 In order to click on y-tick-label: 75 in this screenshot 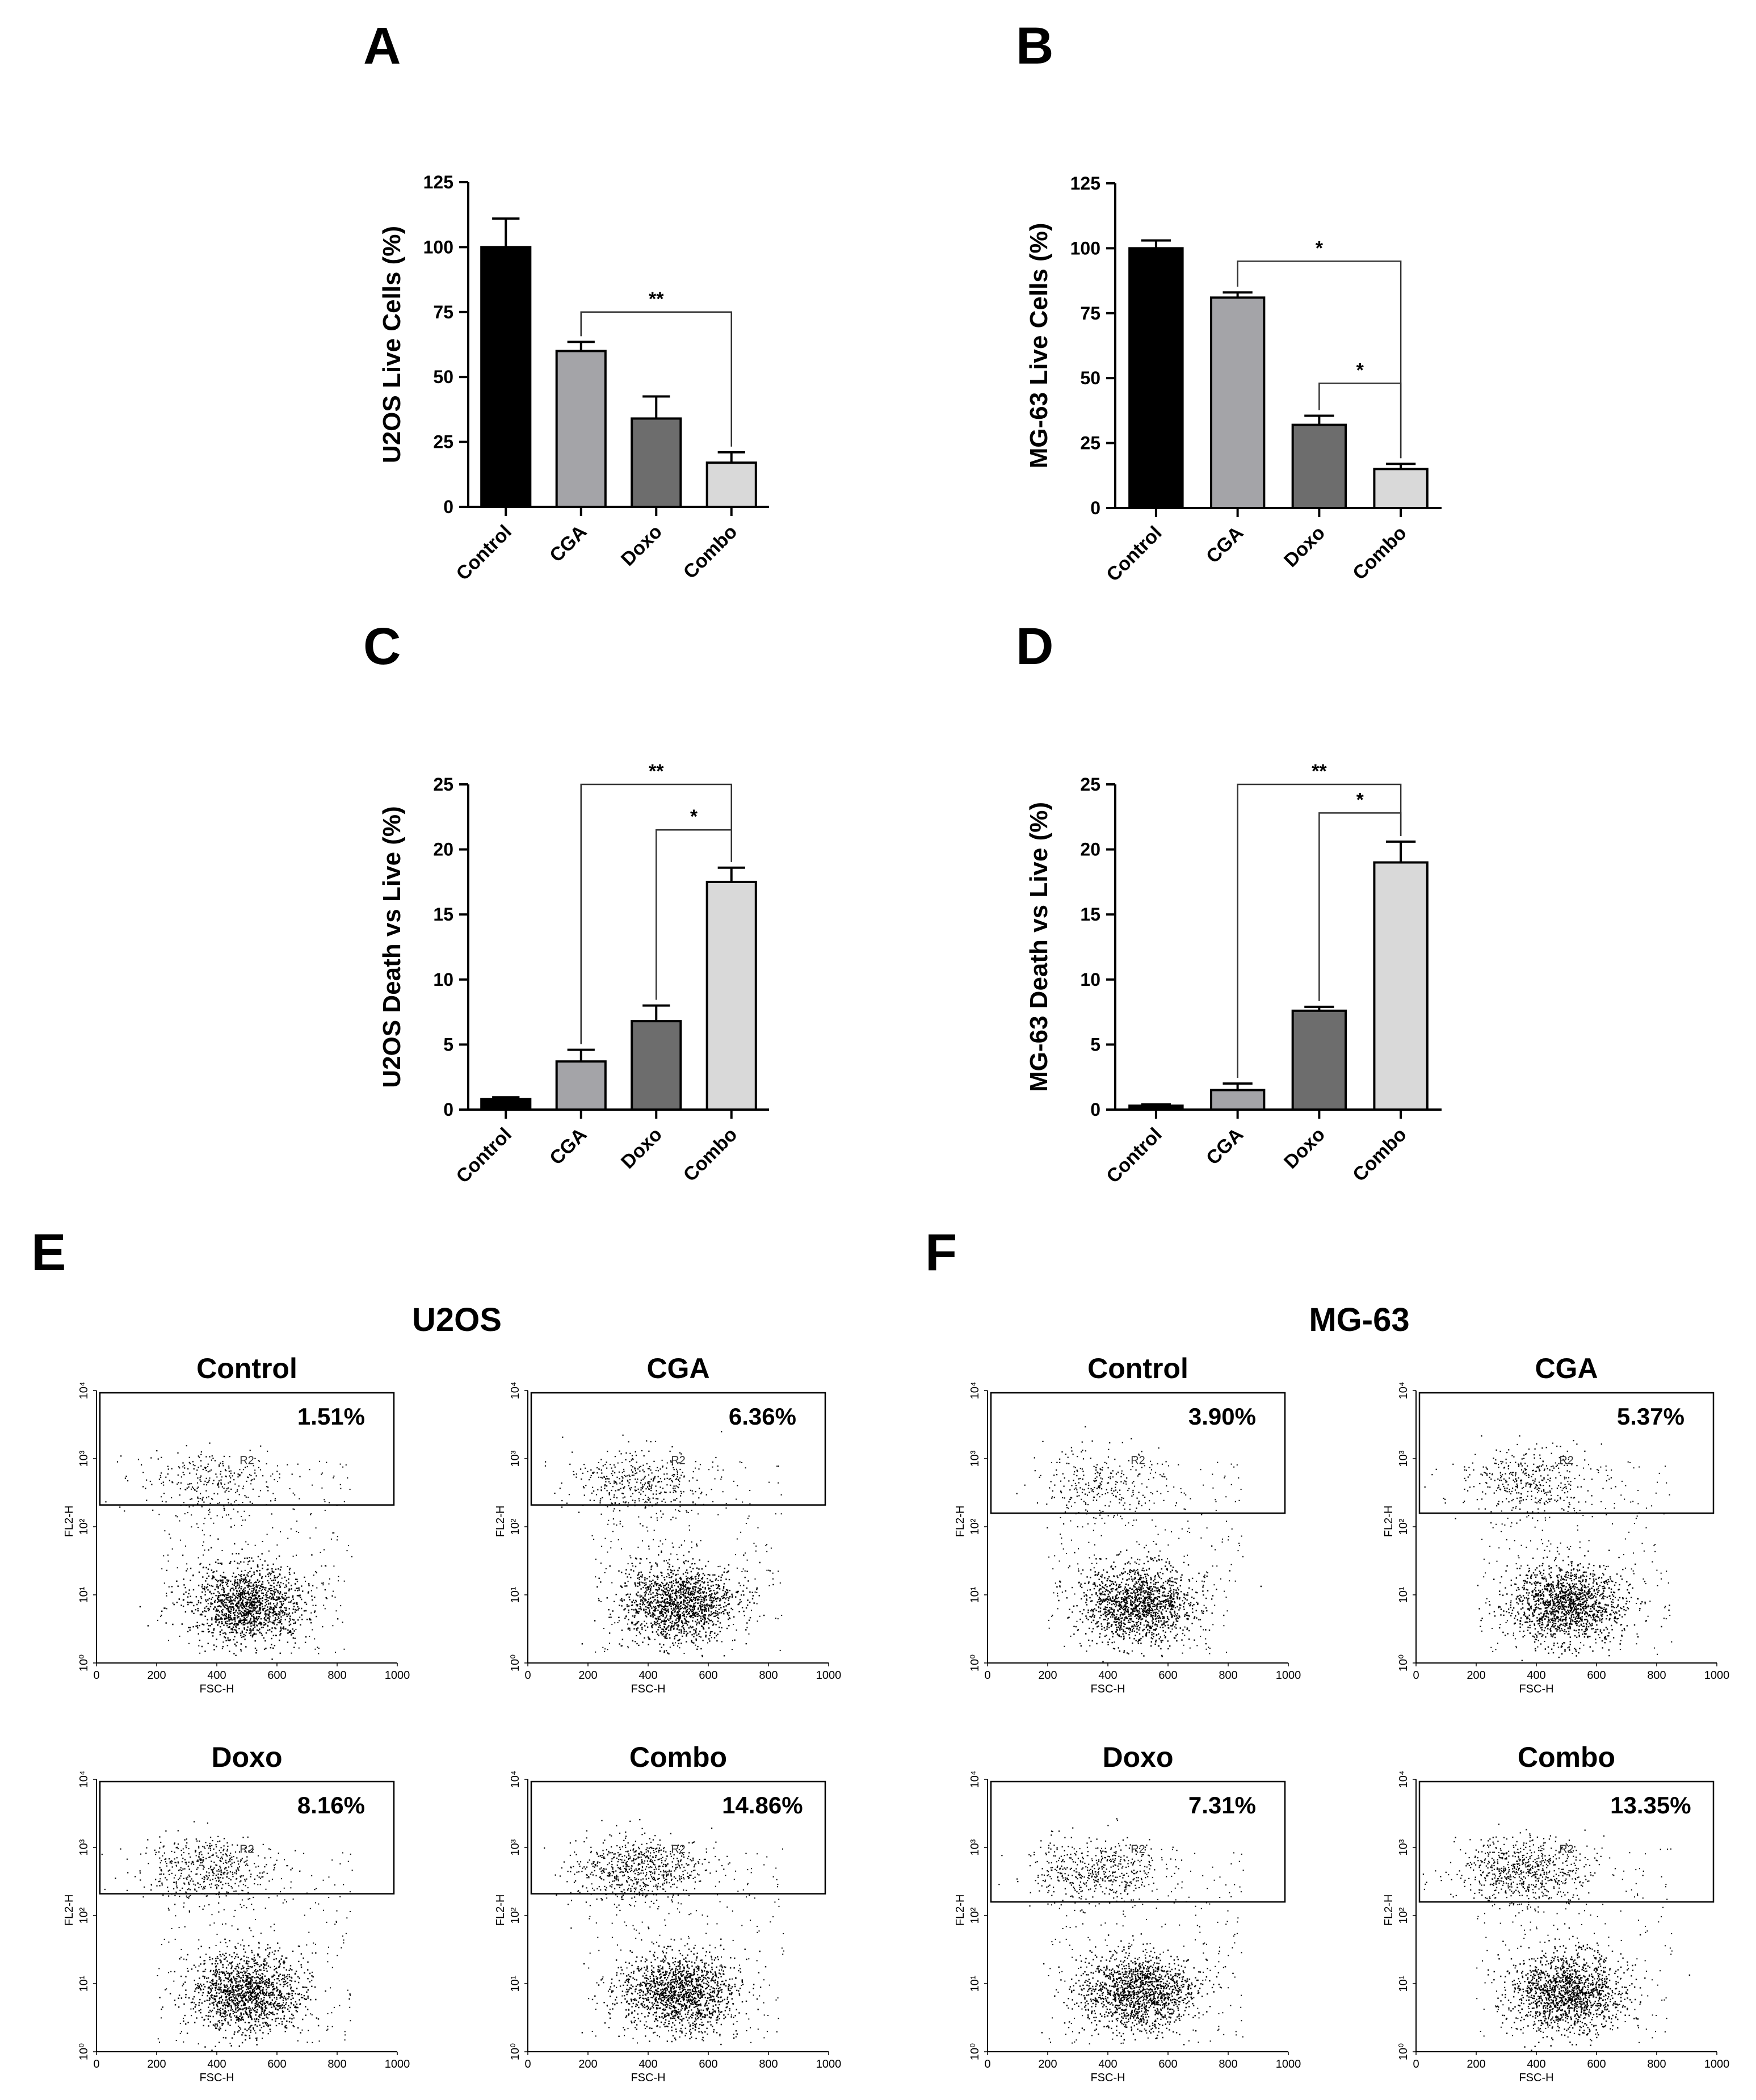, I will do `click(443, 312)`.